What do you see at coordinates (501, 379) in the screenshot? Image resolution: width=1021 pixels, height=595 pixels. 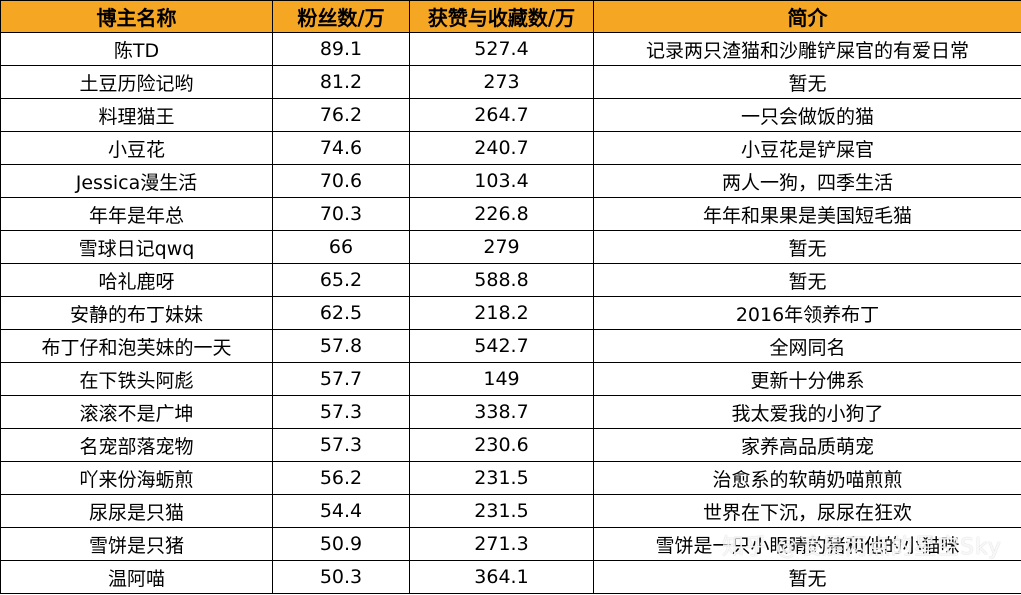 I see `cell-likes-favorites: 149` at bounding box center [501, 379].